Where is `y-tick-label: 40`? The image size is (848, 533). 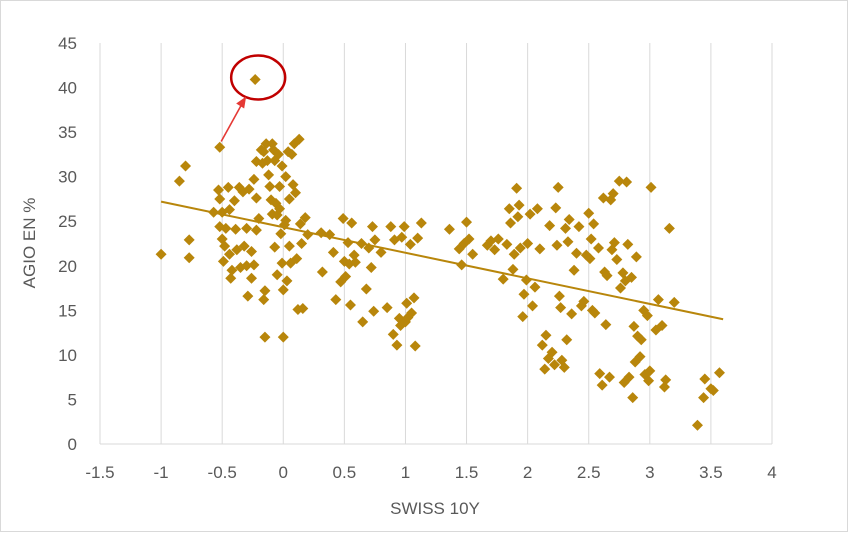 y-tick-label: 40 is located at coordinates (67, 88).